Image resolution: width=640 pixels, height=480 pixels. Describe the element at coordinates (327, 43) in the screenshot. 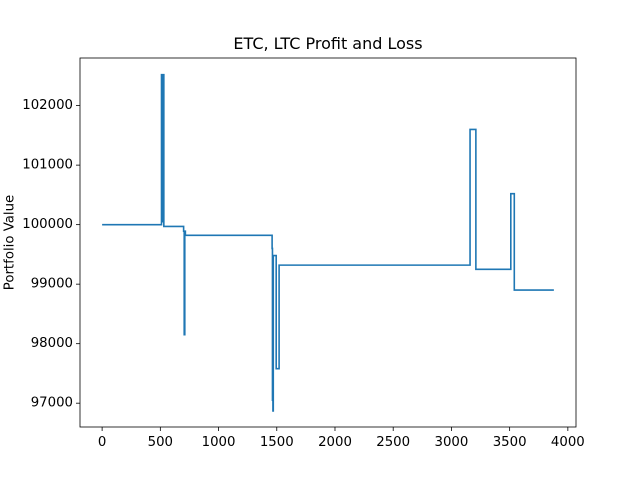

I see `chart-title: ETC, LTC Profit and Loss` at that location.